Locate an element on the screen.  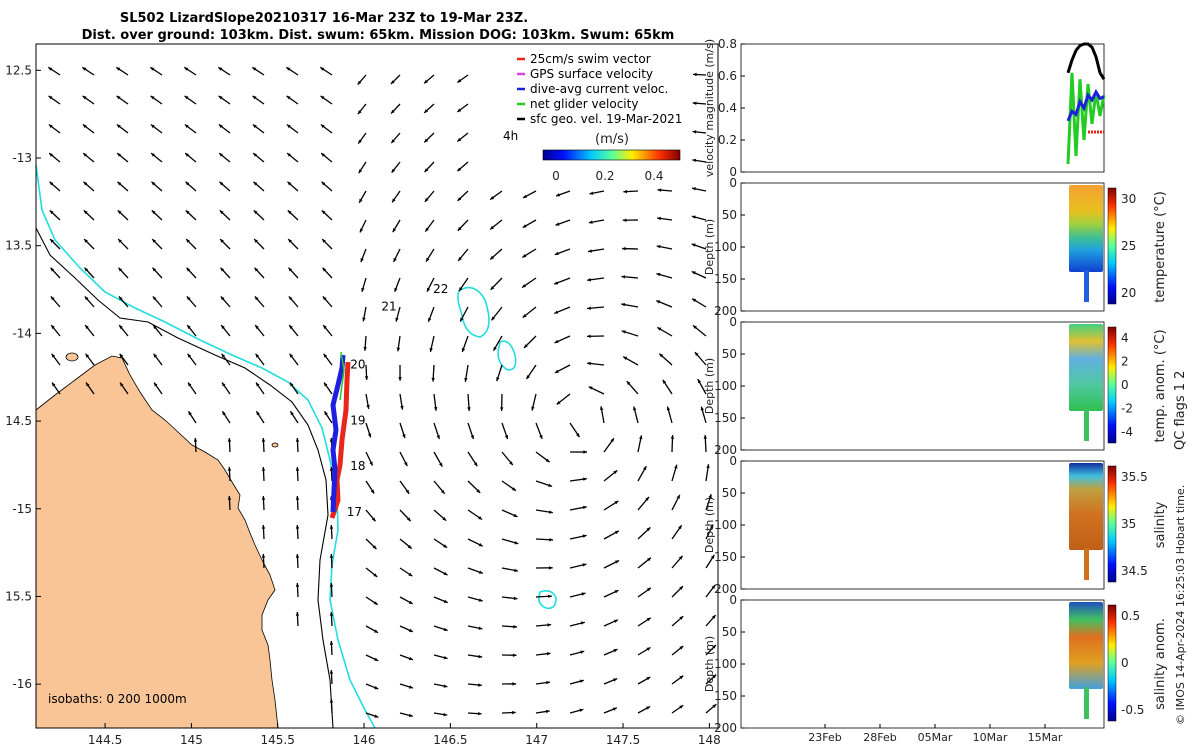
colorbar-tick-label: 0 is located at coordinates (1125, 385).